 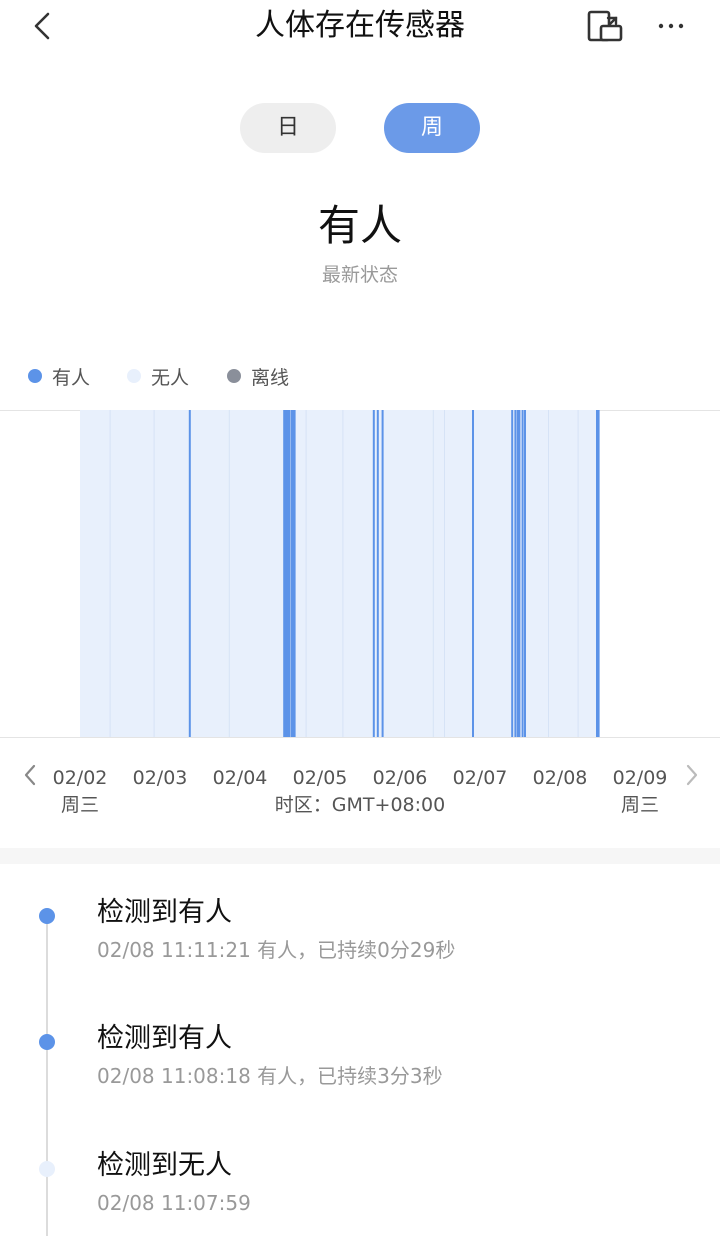 What do you see at coordinates (432, 128) in the screenshot?
I see `tab-week: 周` at bounding box center [432, 128].